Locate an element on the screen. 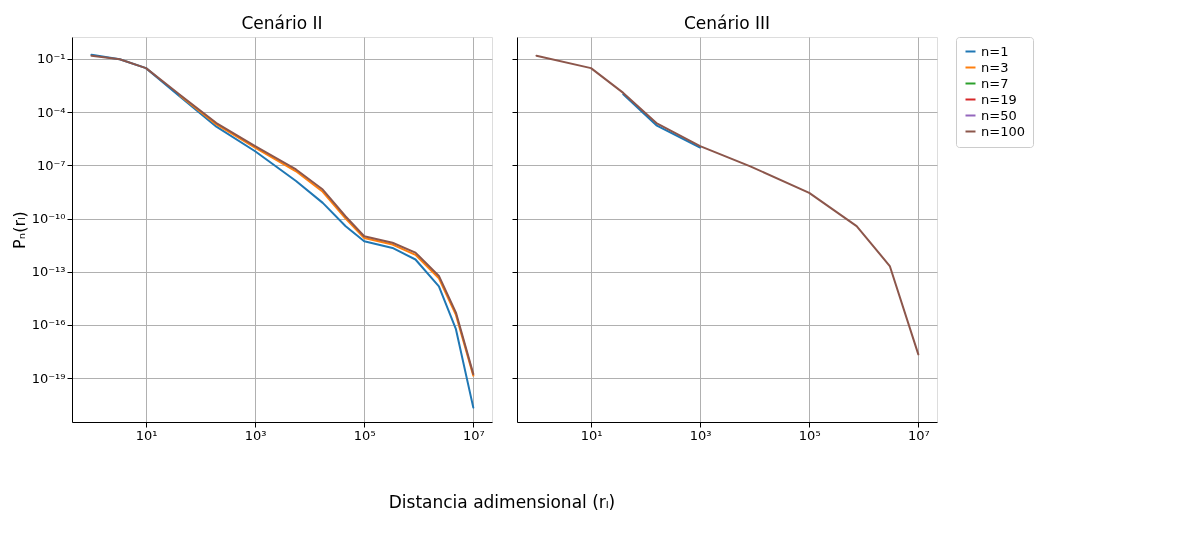 Image resolution: width=1190 pixels, height=537 pixels. chart-title: Cenário III is located at coordinates (727, 23).